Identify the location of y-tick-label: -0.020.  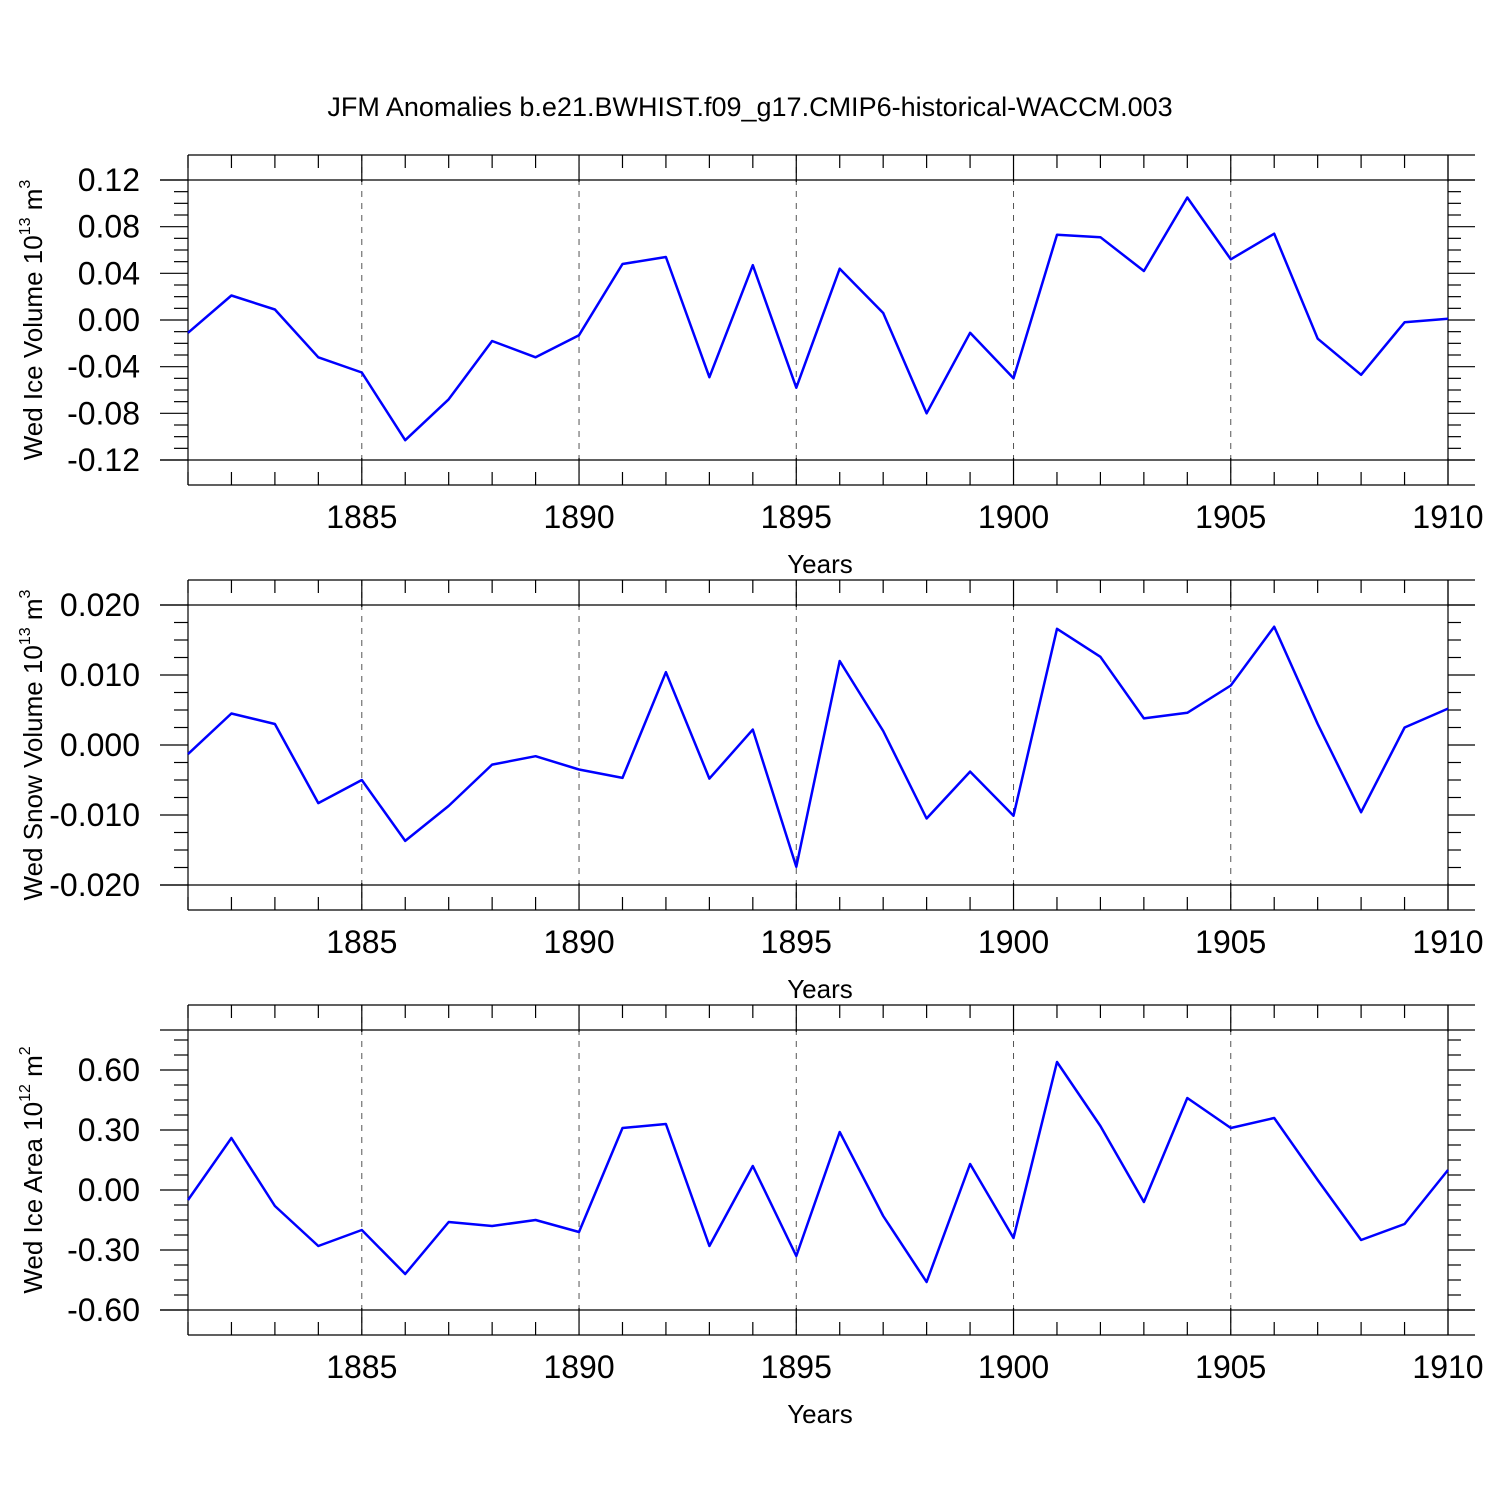
(94, 885).